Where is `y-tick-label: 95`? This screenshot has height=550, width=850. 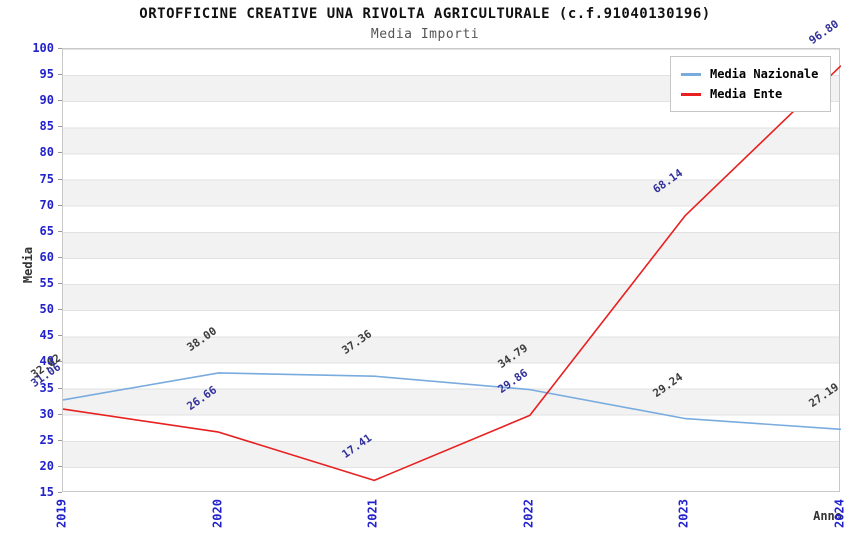
y-tick-label: 95 is located at coordinates (46, 74).